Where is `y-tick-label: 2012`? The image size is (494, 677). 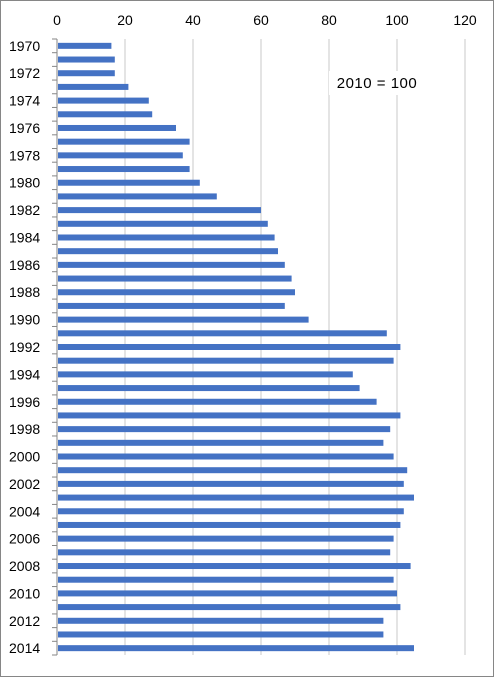
y-tick-label: 2012 is located at coordinates (24, 621).